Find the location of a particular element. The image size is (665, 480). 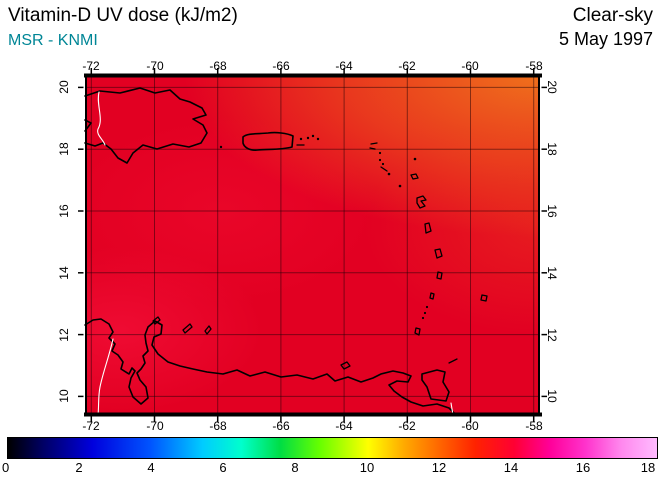

south-america-coast is located at coordinates (270, 367).